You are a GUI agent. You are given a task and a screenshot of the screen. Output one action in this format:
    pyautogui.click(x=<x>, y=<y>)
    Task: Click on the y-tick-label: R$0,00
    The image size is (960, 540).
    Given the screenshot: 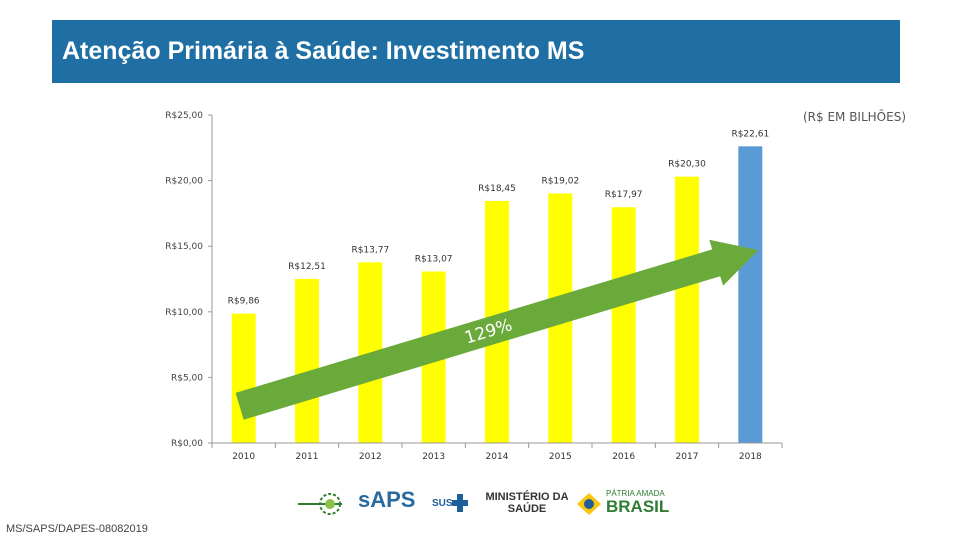 What is the action you would take?
    pyautogui.click(x=187, y=444)
    